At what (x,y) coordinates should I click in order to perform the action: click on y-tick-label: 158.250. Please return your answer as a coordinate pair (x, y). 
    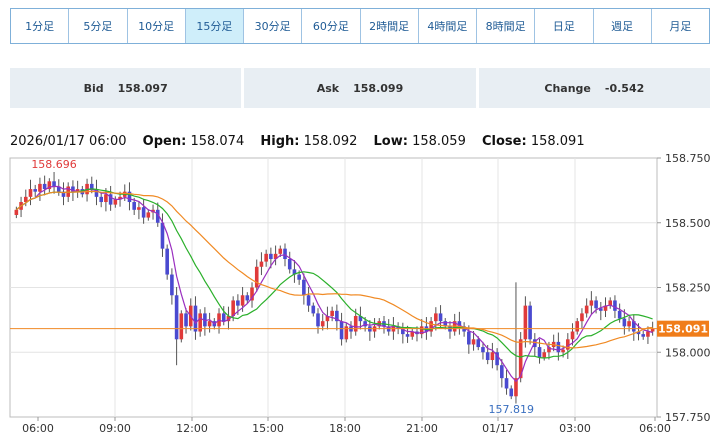
    Looking at the image, I should click on (688, 288).